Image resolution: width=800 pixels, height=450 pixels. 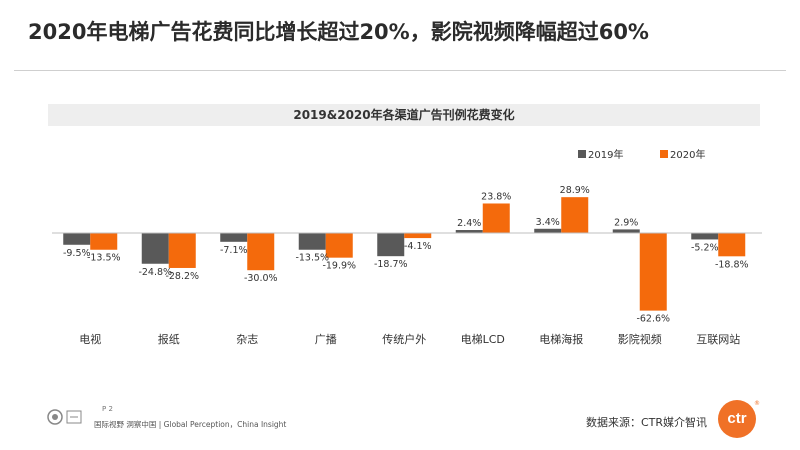 I want to click on category-label-7: 影院视频, so click(x=640, y=339).